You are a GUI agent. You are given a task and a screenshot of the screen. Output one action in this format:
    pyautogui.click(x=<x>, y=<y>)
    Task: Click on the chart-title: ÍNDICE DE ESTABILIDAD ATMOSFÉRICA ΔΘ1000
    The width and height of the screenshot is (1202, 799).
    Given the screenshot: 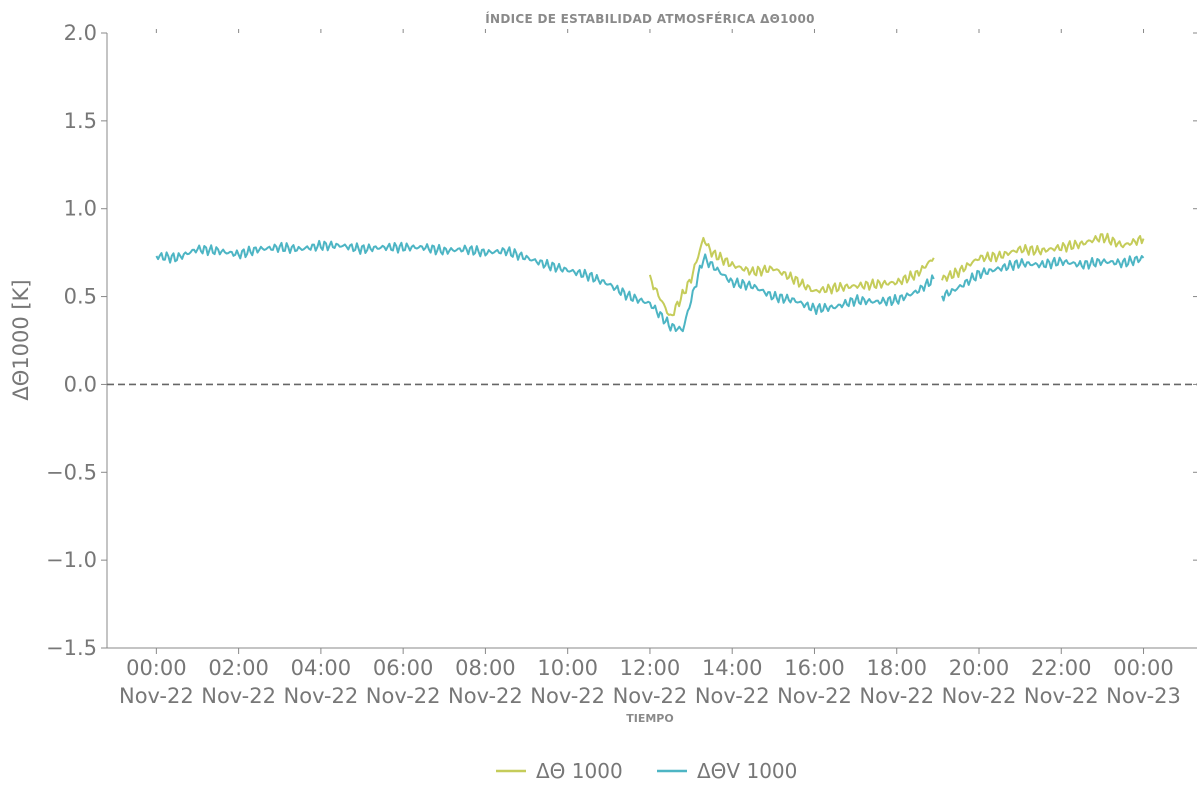 What is the action you would take?
    pyautogui.click(x=650, y=18)
    